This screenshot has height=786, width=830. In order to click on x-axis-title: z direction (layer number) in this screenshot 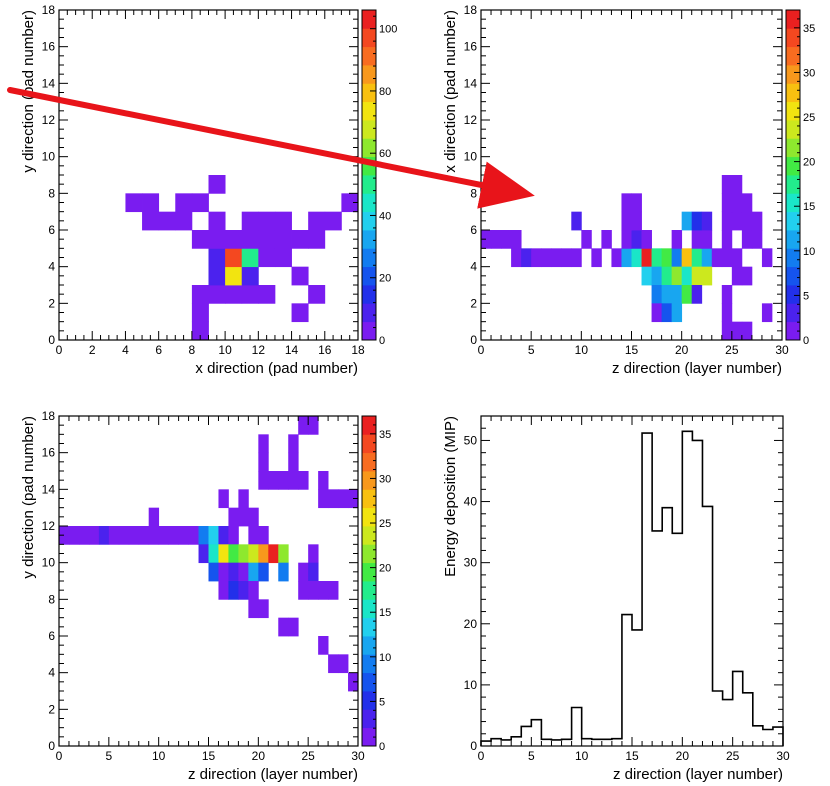, I will do `click(698, 774)`.